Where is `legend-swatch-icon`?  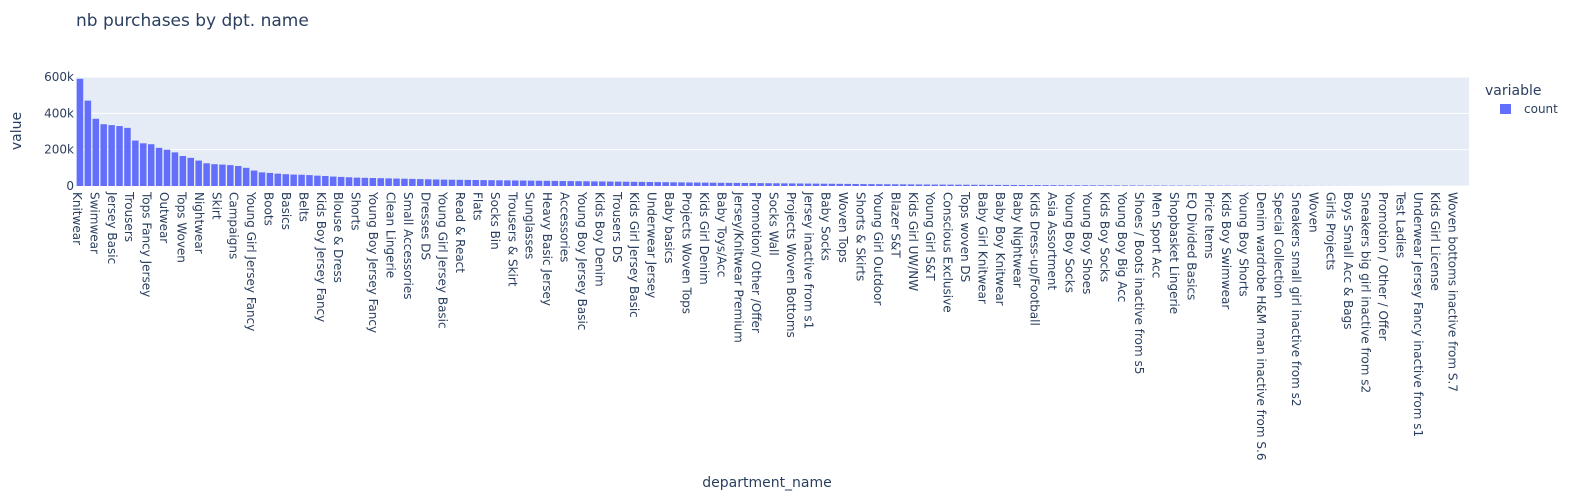 legend-swatch-icon is located at coordinates (1505, 109).